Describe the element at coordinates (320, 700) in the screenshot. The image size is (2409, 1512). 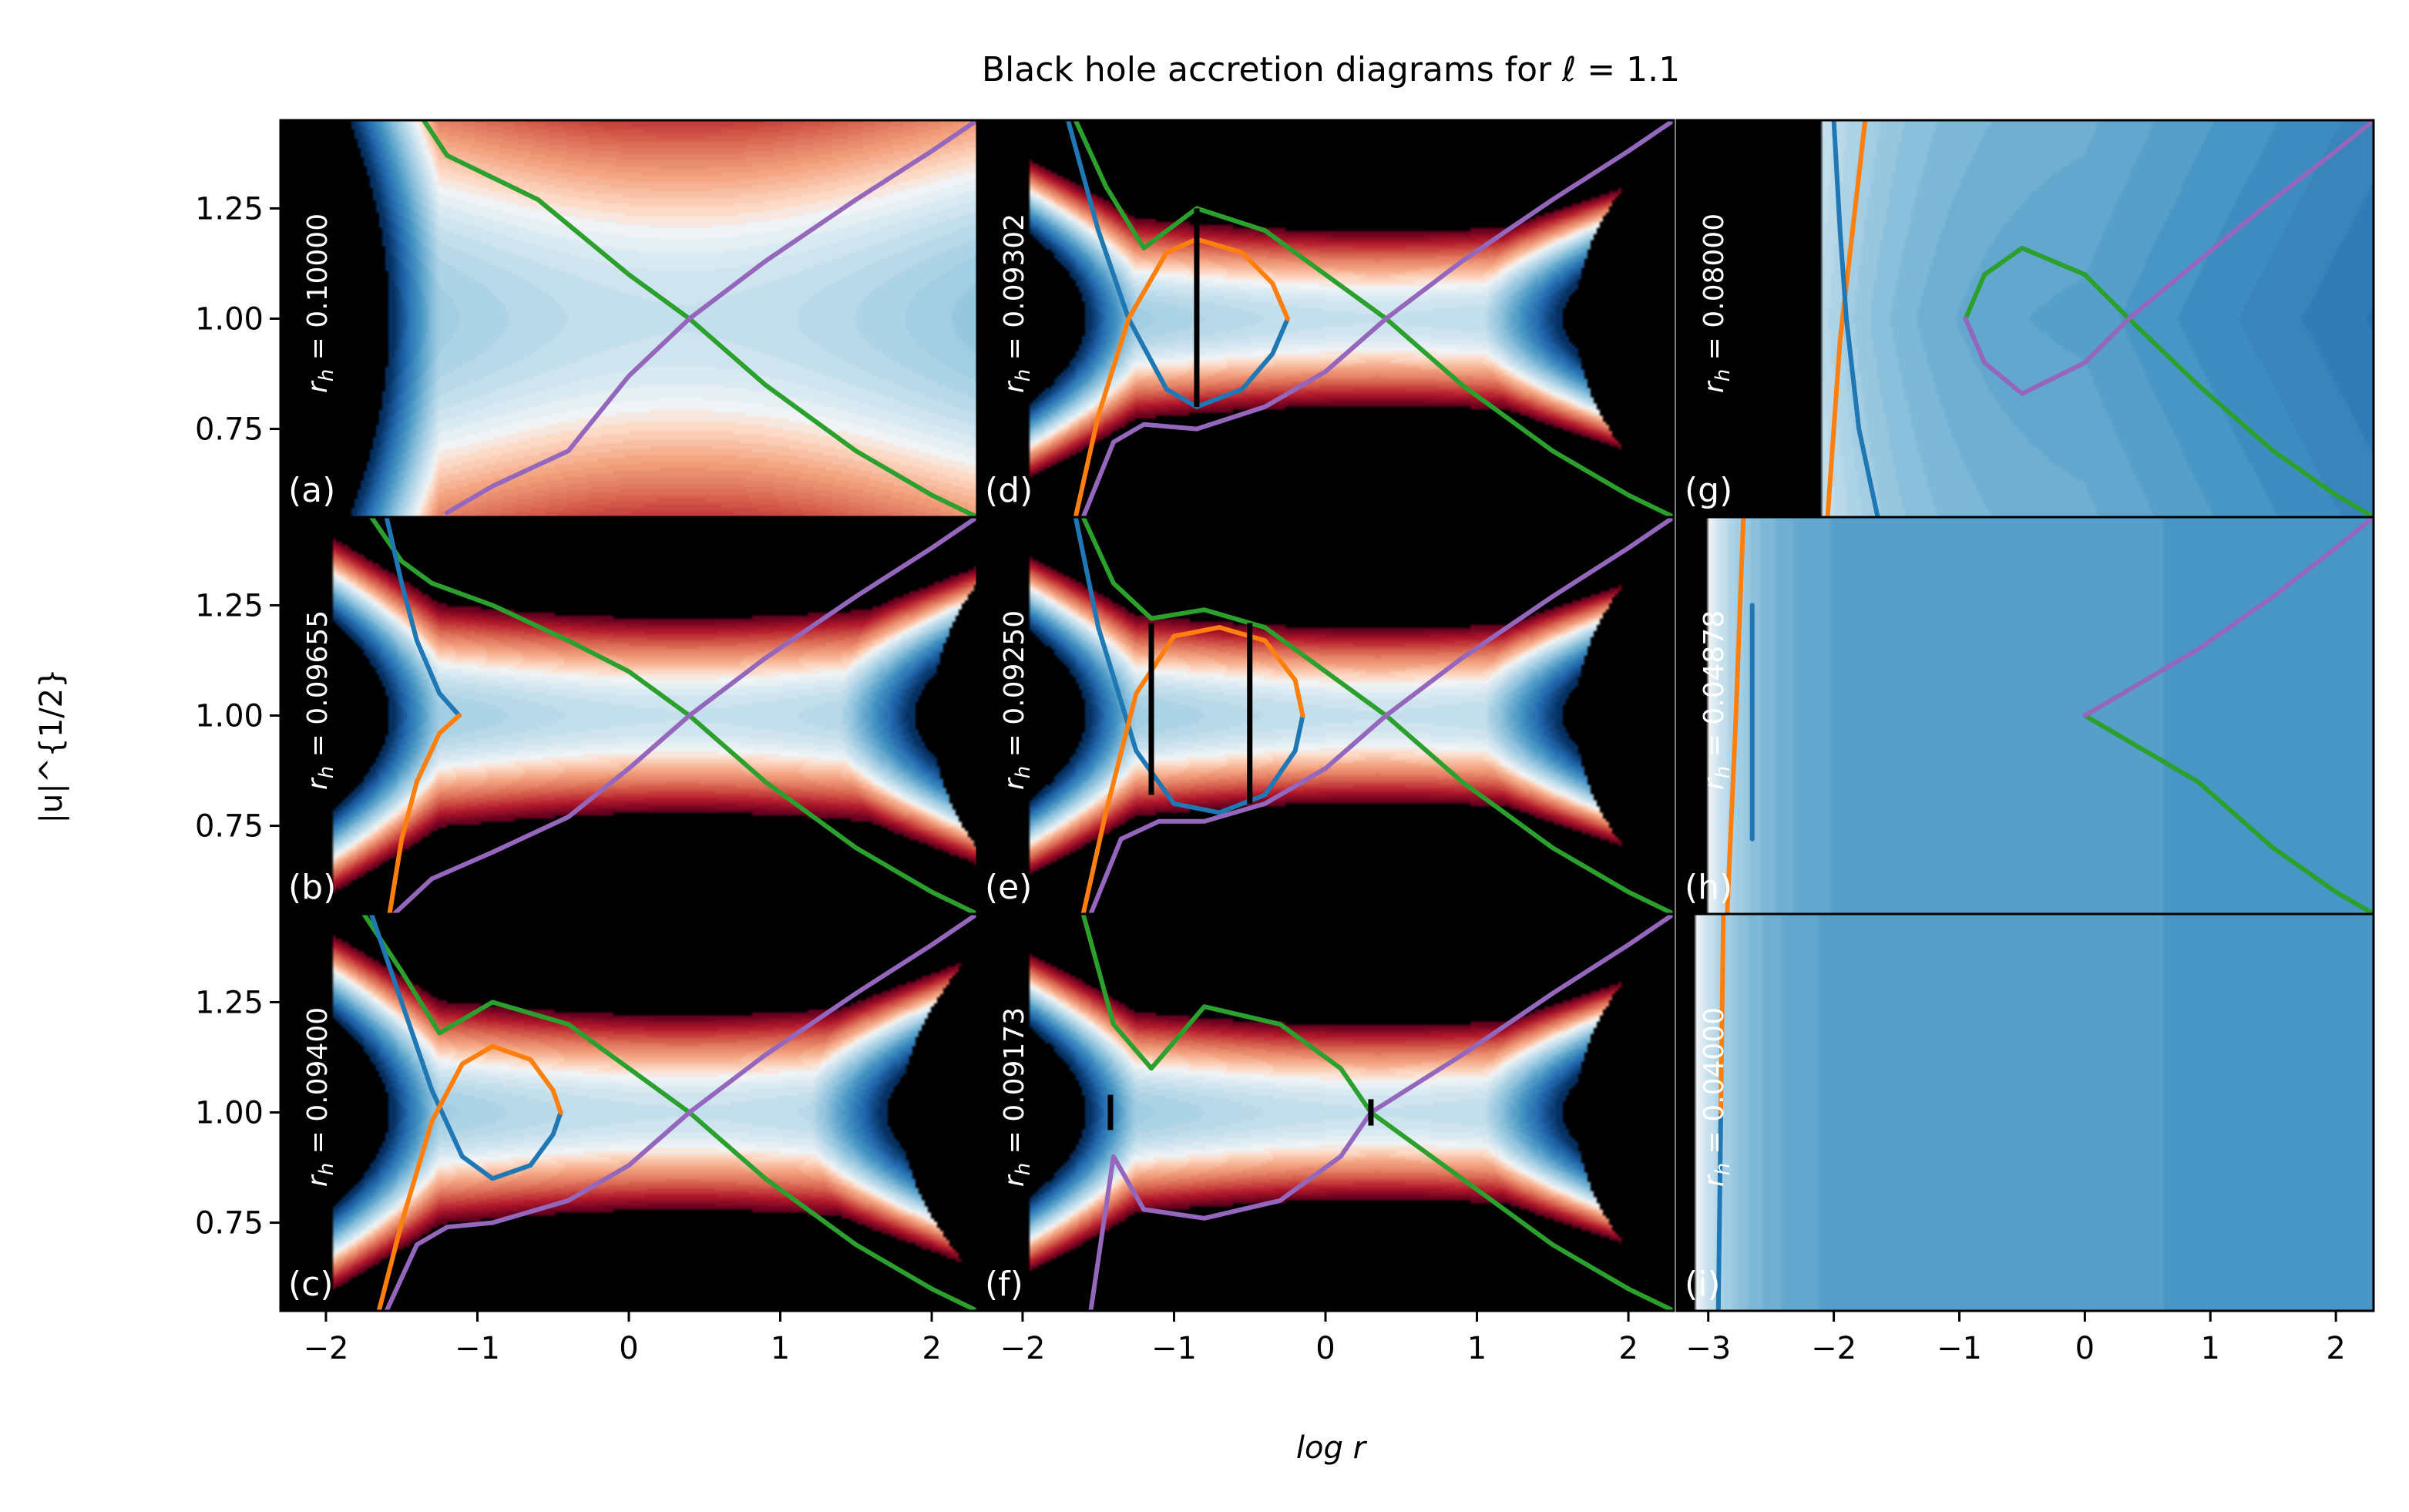
I see `panel-b-rh: rh = 0.09655` at that location.